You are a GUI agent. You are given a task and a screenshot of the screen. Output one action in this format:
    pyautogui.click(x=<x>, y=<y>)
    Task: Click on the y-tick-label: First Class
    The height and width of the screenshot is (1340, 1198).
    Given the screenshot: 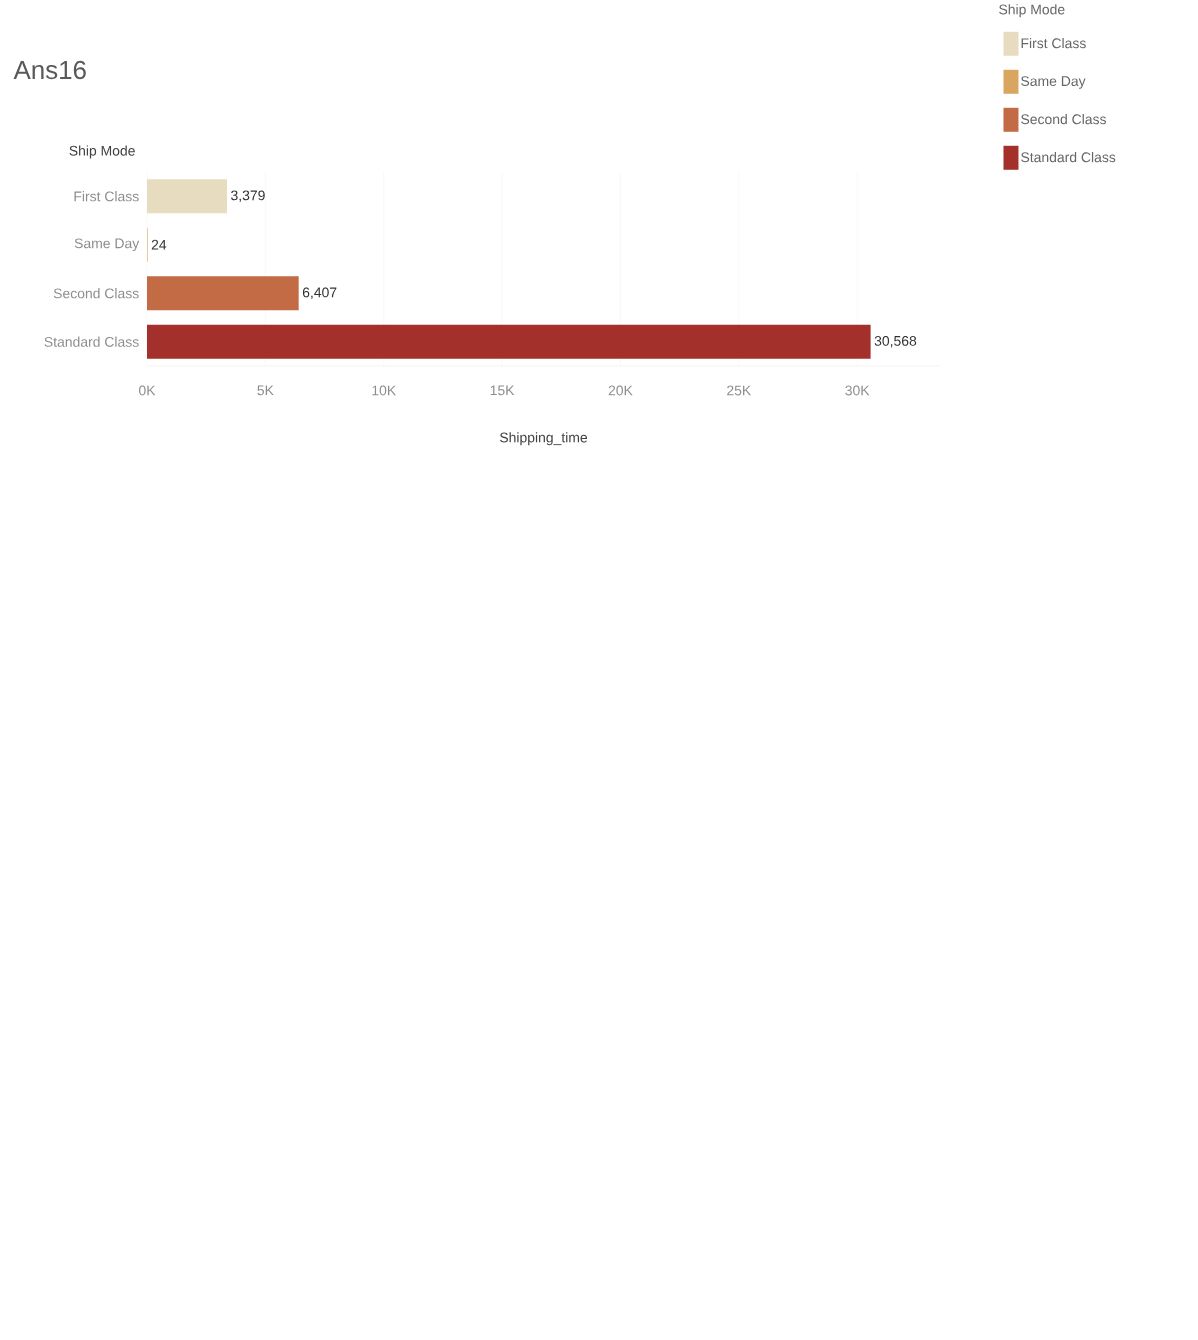 What is the action you would take?
    pyautogui.click(x=106, y=196)
    